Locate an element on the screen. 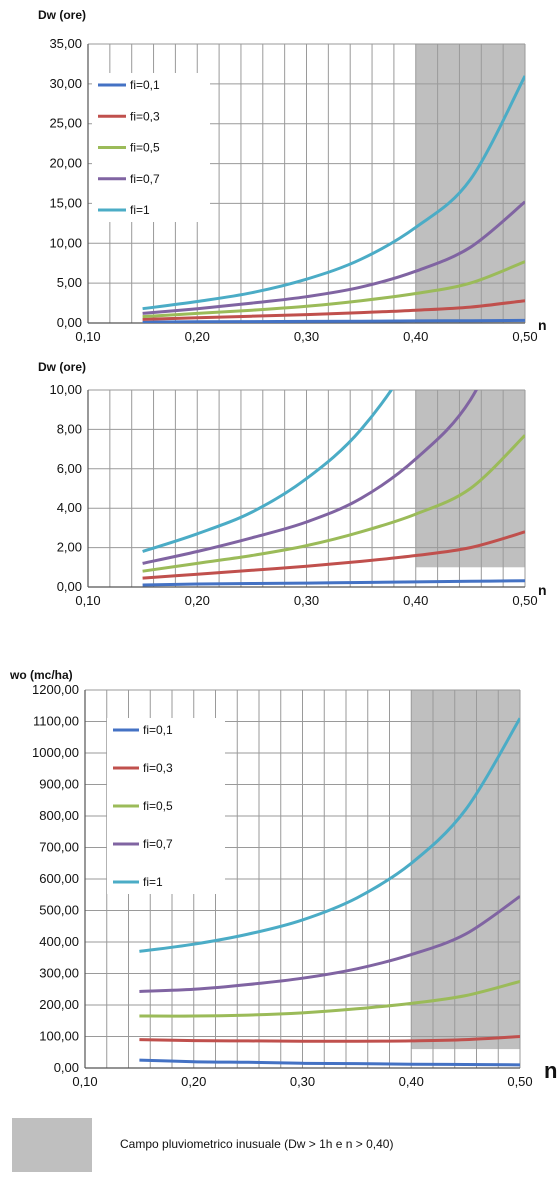  y-tick-label: 100,00 is located at coordinates (59, 1036).